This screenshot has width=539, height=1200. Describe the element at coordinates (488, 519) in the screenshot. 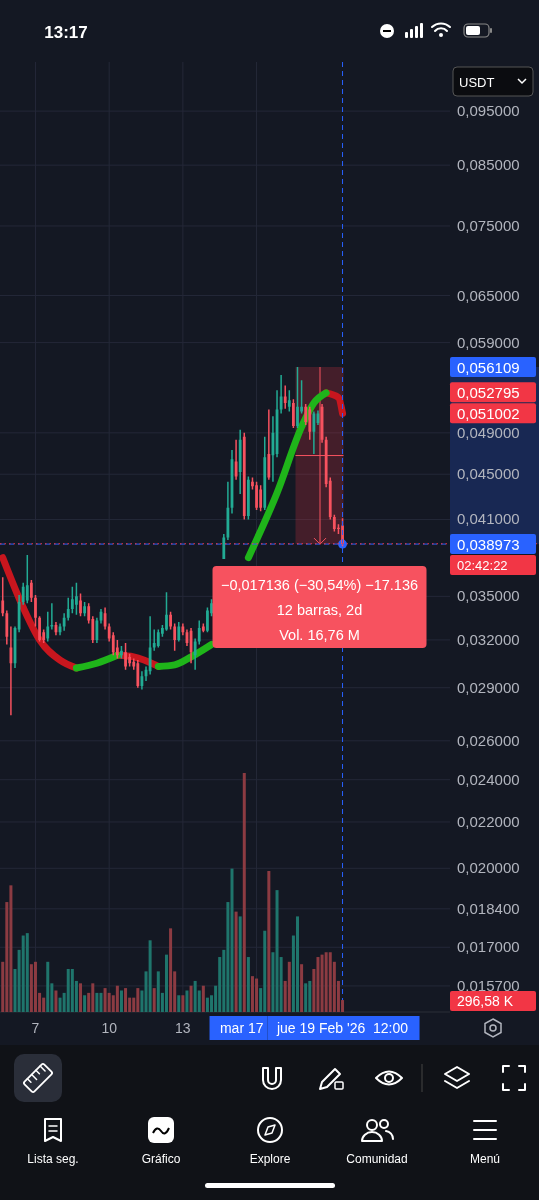

I see `y-tick-label: 0,041000` at that location.